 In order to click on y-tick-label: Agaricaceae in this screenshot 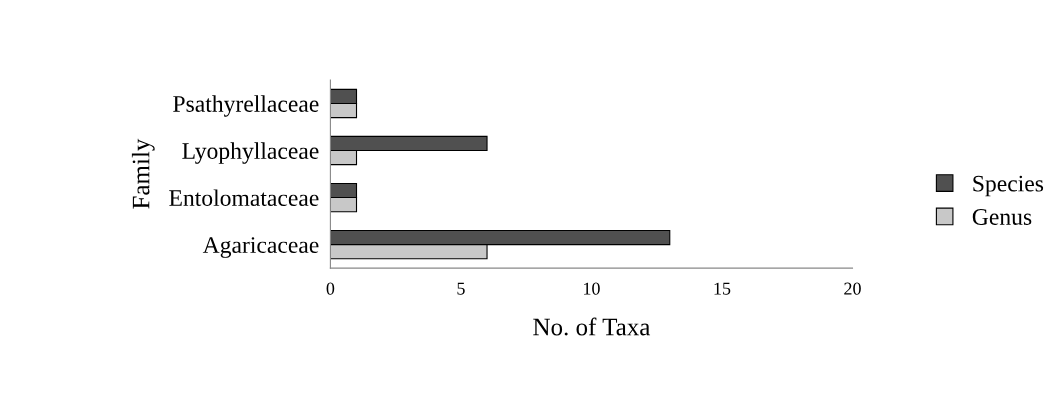, I will do `click(260, 247)`.